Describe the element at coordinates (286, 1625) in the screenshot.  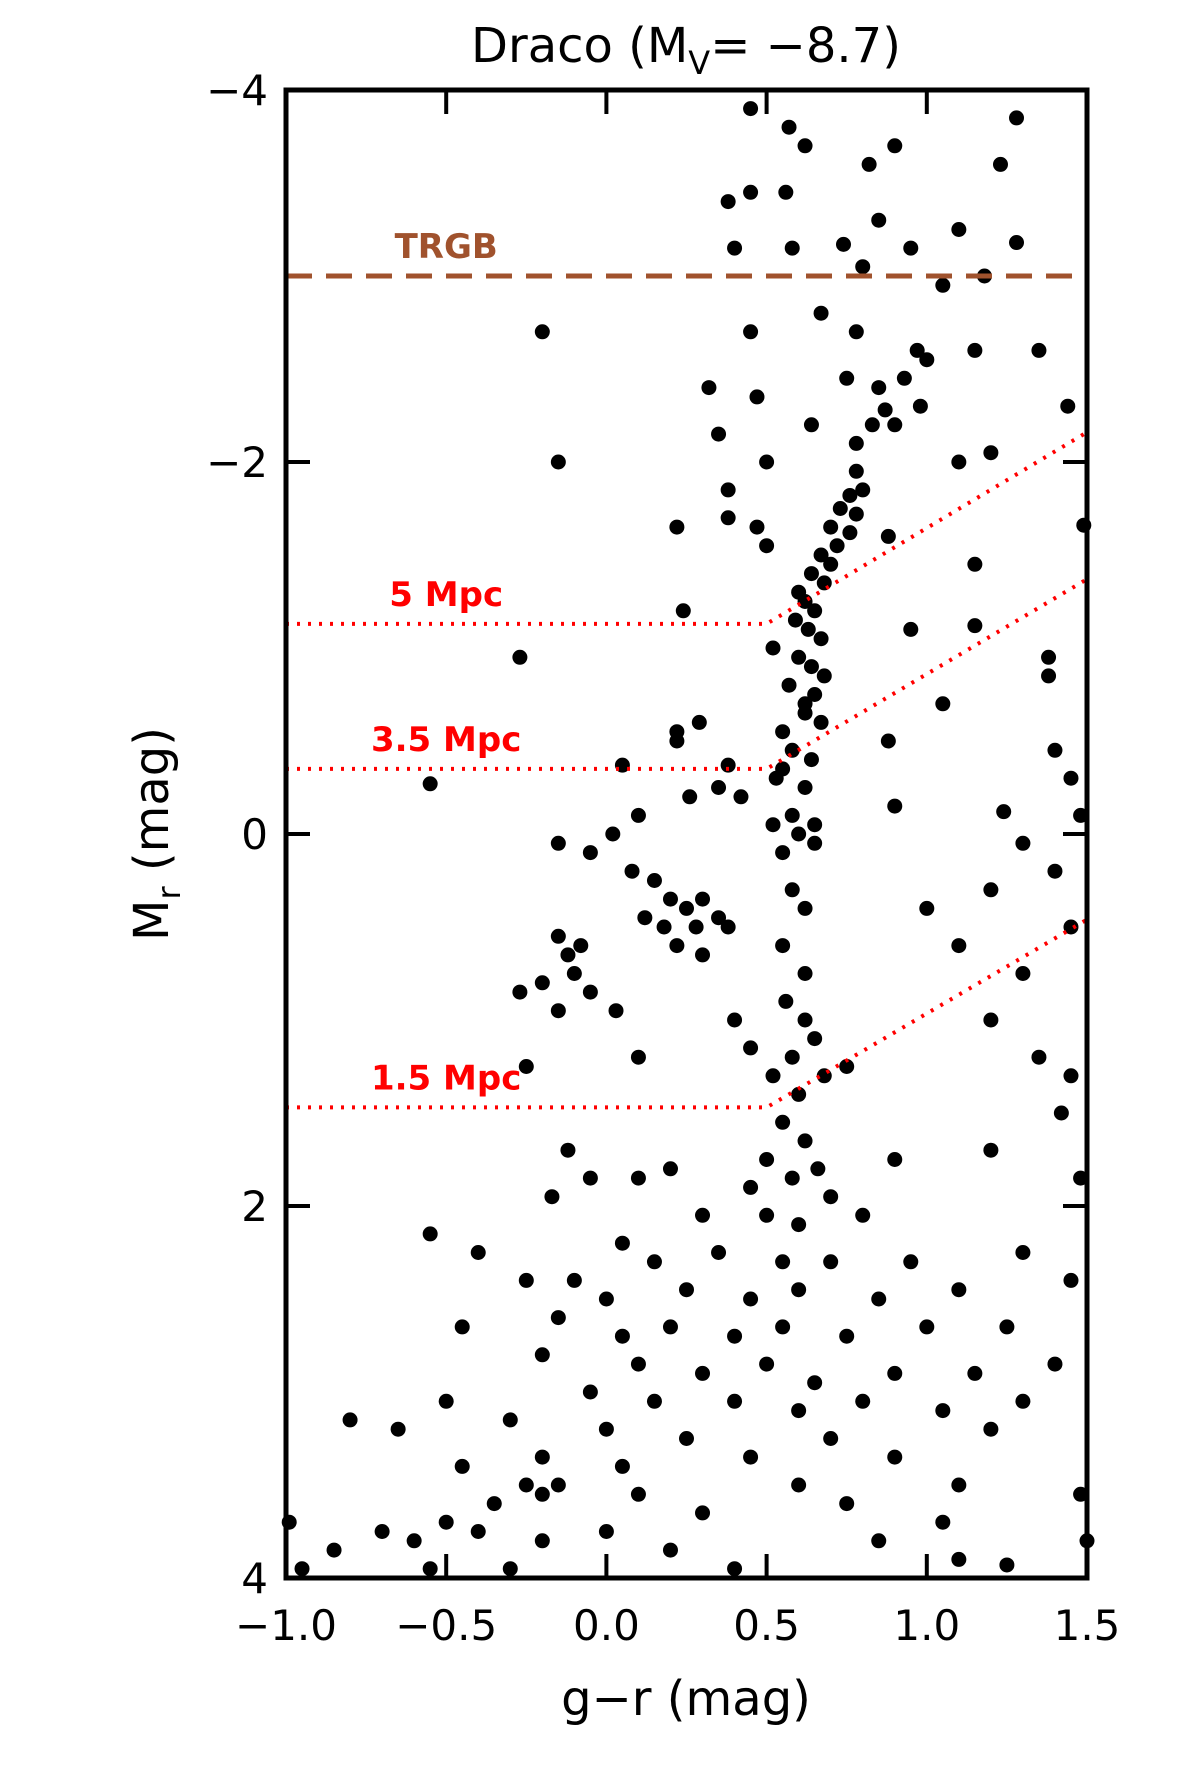
I see `x-tick-label: −1.0` at that location.